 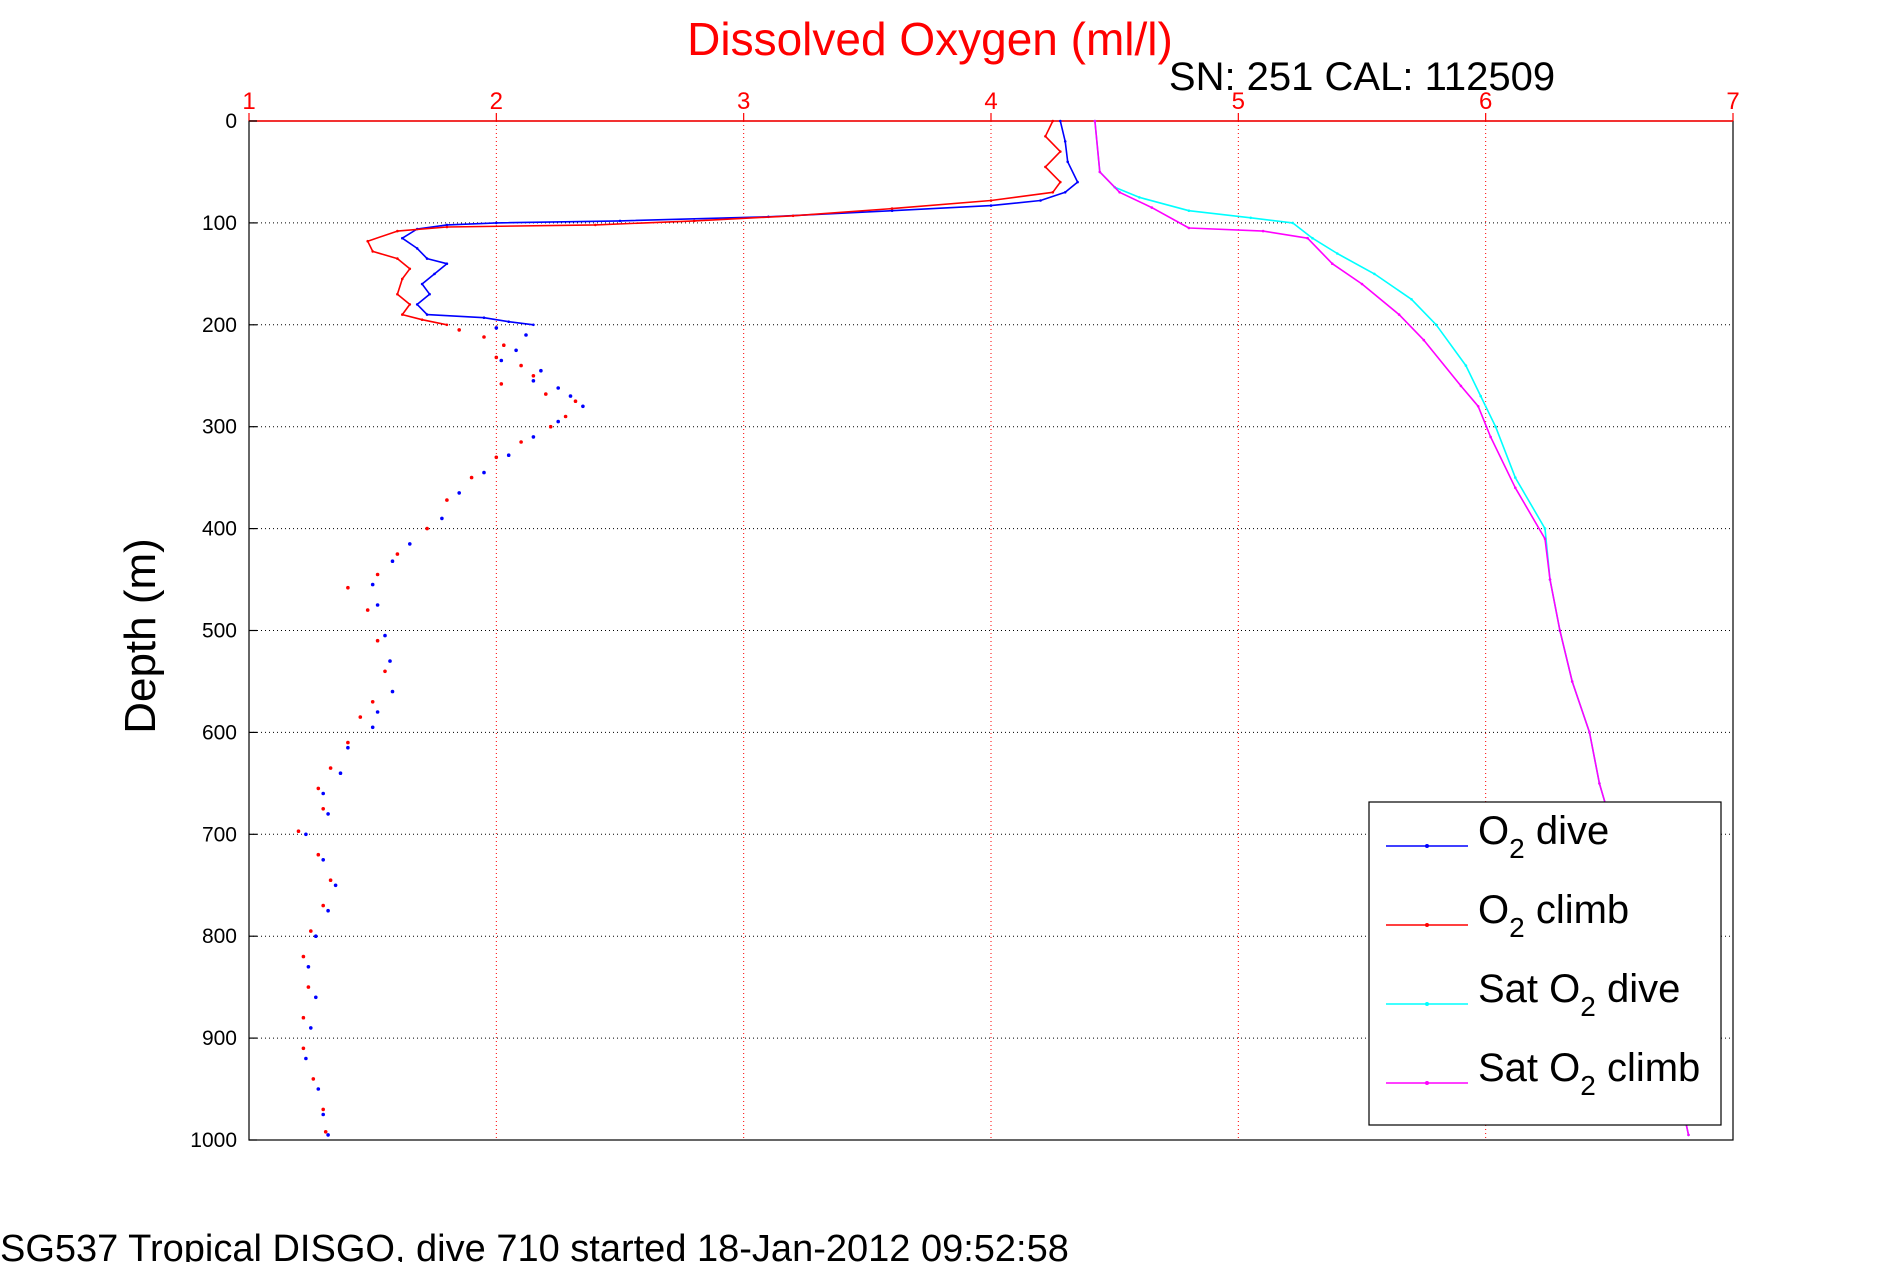 I want to click on legend-label: Sat O2 climb, so click(x=1589, y=1073).